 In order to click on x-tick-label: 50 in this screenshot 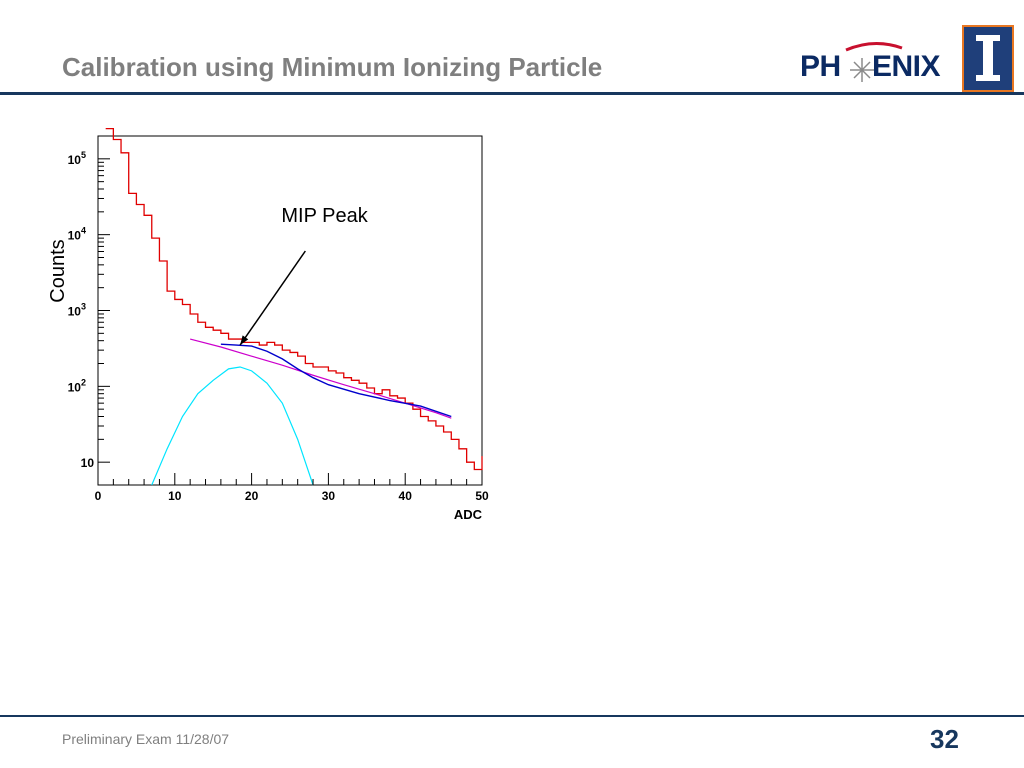, I will do `click(482, 496)`.